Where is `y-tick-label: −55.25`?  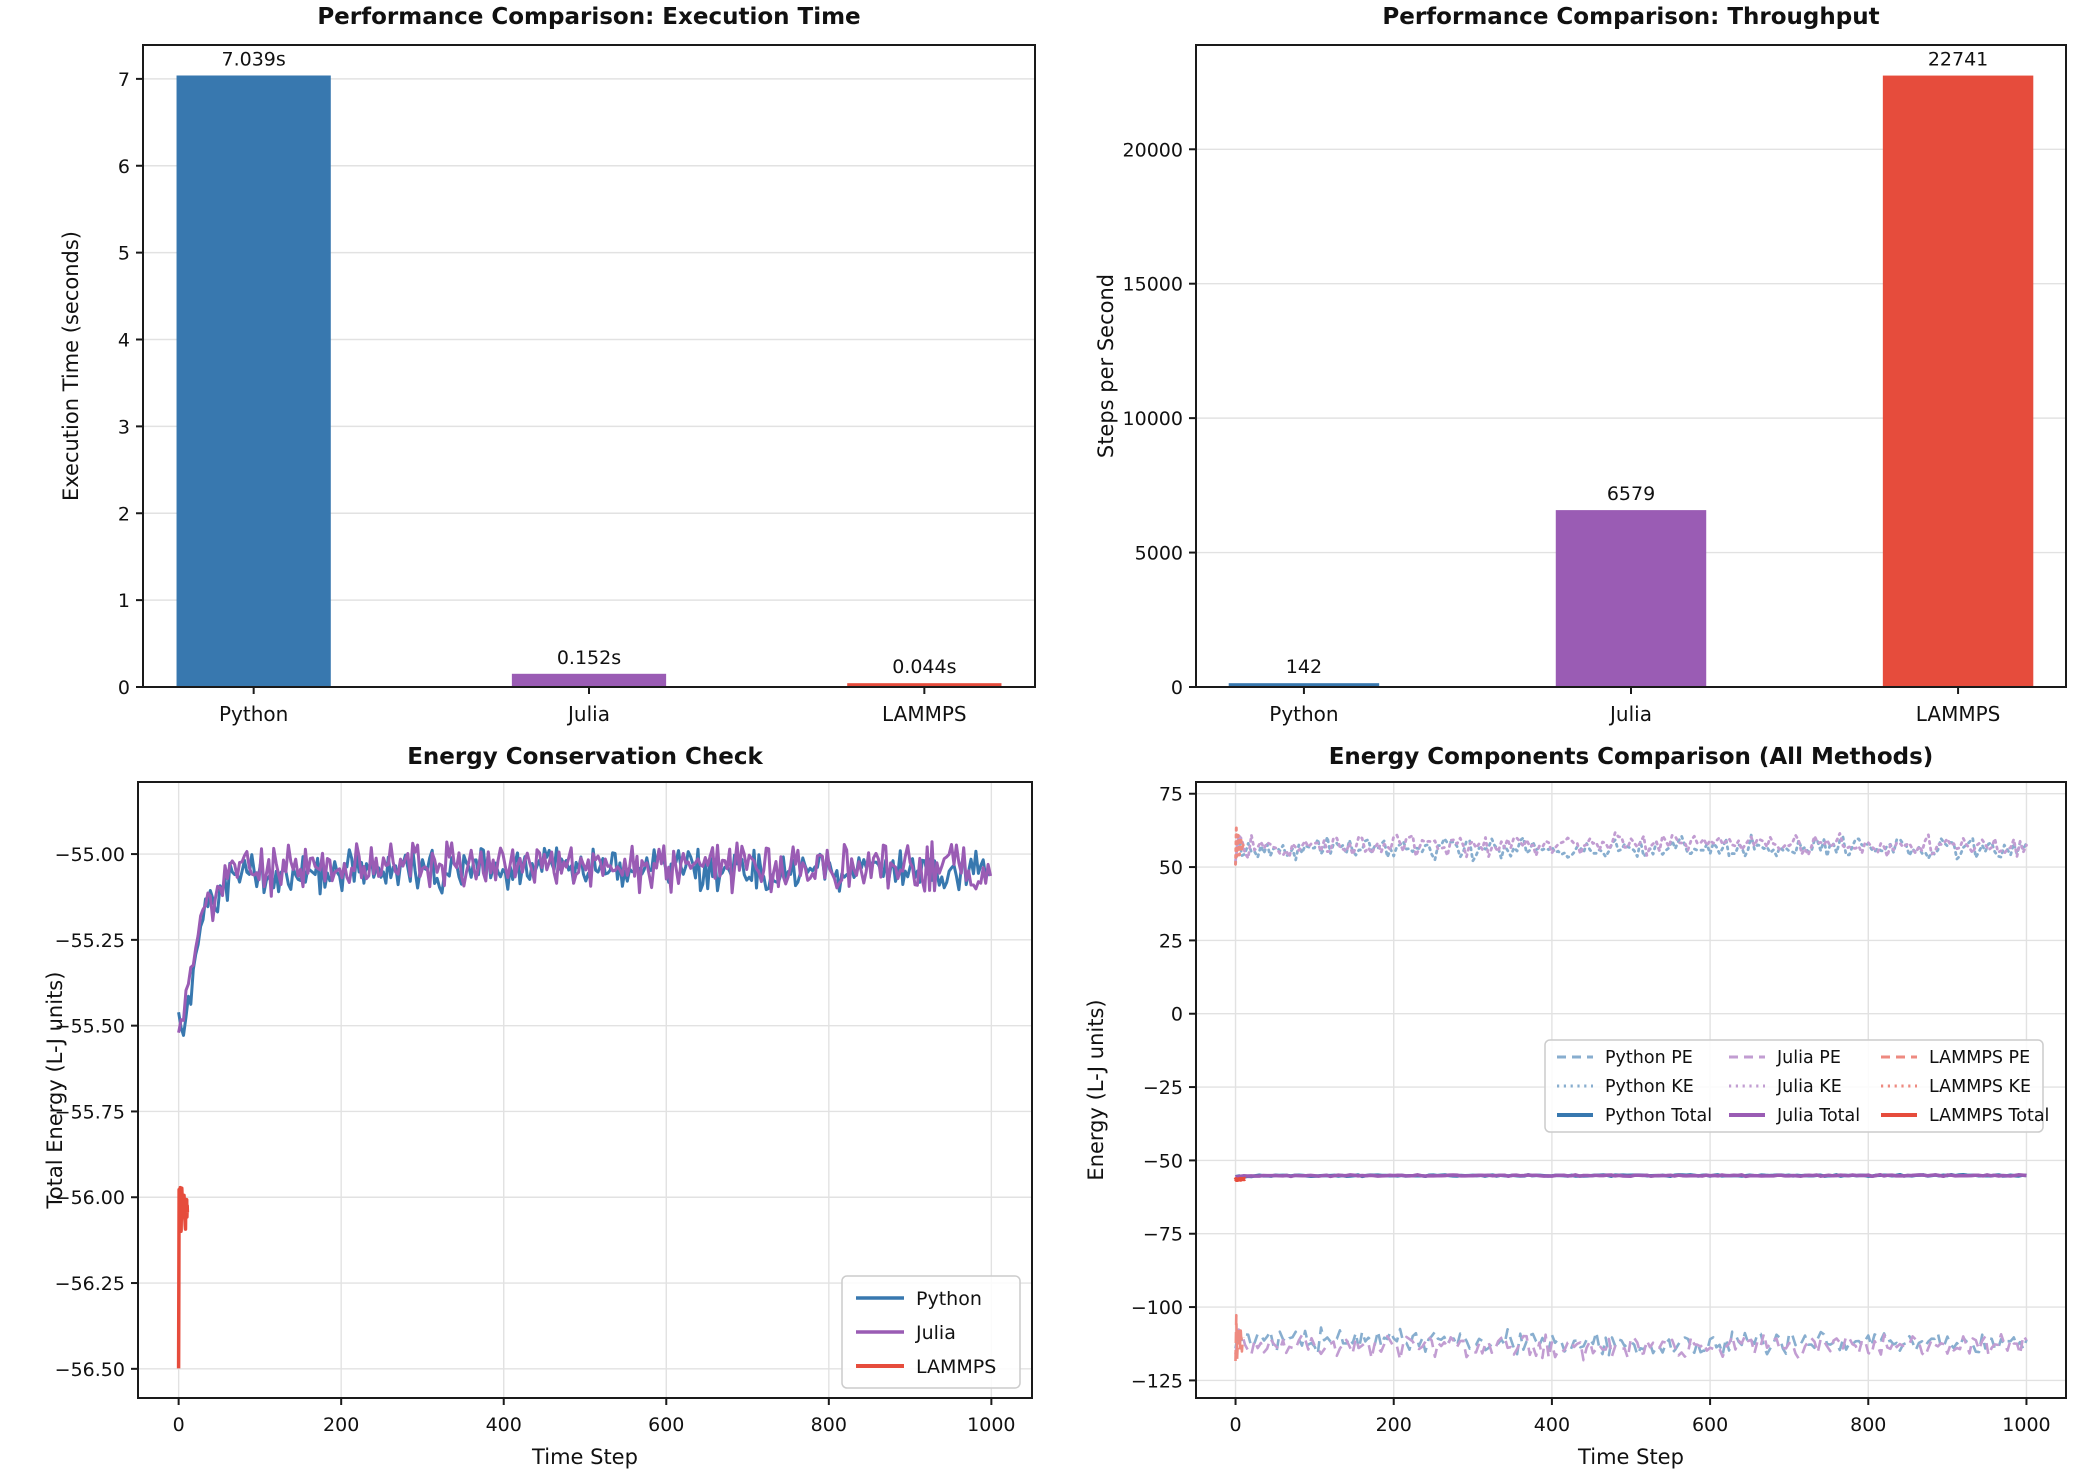 y-tick-label: −55.25 is located at coordinates (90, 941).